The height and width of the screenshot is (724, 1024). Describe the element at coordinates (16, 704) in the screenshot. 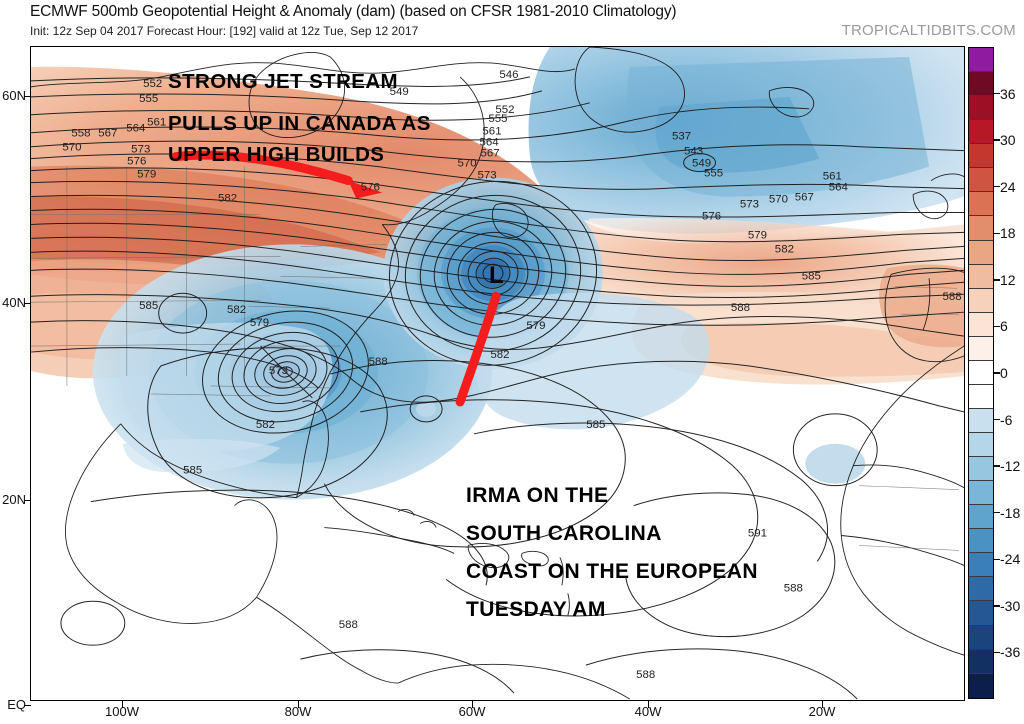

I see `latitude-tick-label: EQ` at that location.